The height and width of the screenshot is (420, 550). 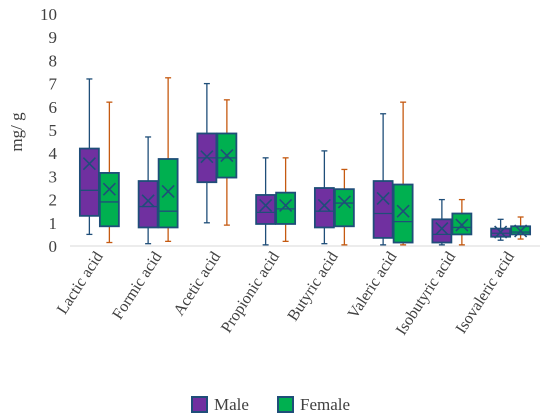 I want to click on x-tick-label: Valeric acid, so click(x=373, y=285).